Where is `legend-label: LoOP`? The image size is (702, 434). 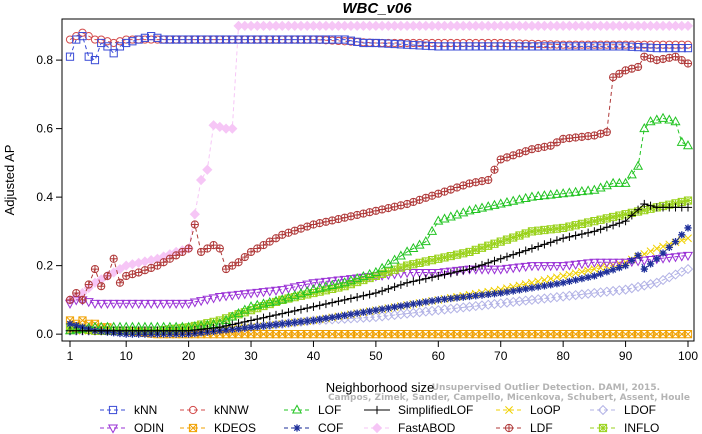 legend-label: LoOP is located at coordinates (545, 410).